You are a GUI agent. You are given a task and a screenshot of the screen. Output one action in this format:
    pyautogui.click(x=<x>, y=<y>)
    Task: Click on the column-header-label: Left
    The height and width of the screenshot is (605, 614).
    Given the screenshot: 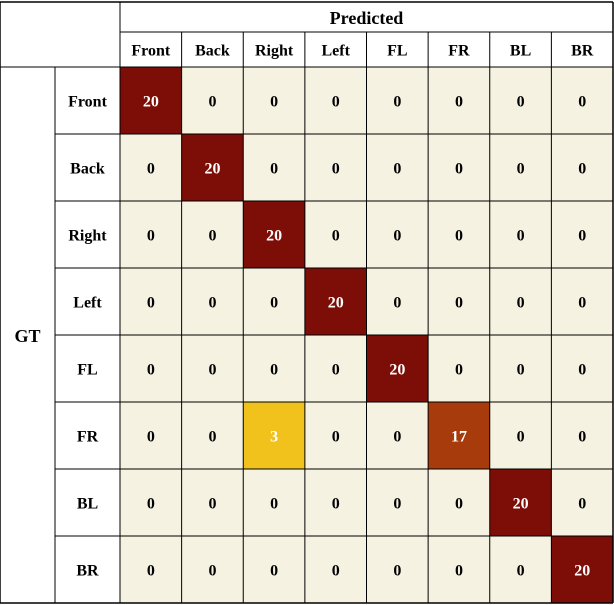 What is the action you would take?
    pyautogui.click(x=335, y=51)
    